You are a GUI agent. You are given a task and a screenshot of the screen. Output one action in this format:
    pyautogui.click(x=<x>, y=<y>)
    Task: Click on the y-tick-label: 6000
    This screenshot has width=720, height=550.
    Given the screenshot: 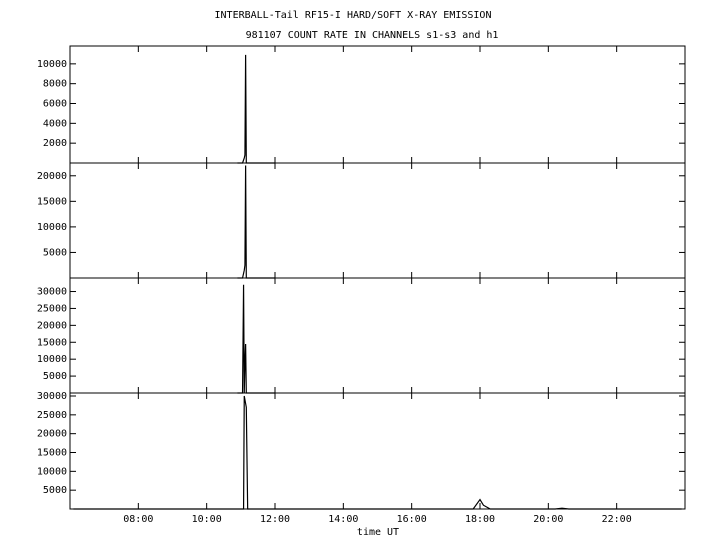 What is the action you would take?
    pyautogui.click(x=55, y=104)
    